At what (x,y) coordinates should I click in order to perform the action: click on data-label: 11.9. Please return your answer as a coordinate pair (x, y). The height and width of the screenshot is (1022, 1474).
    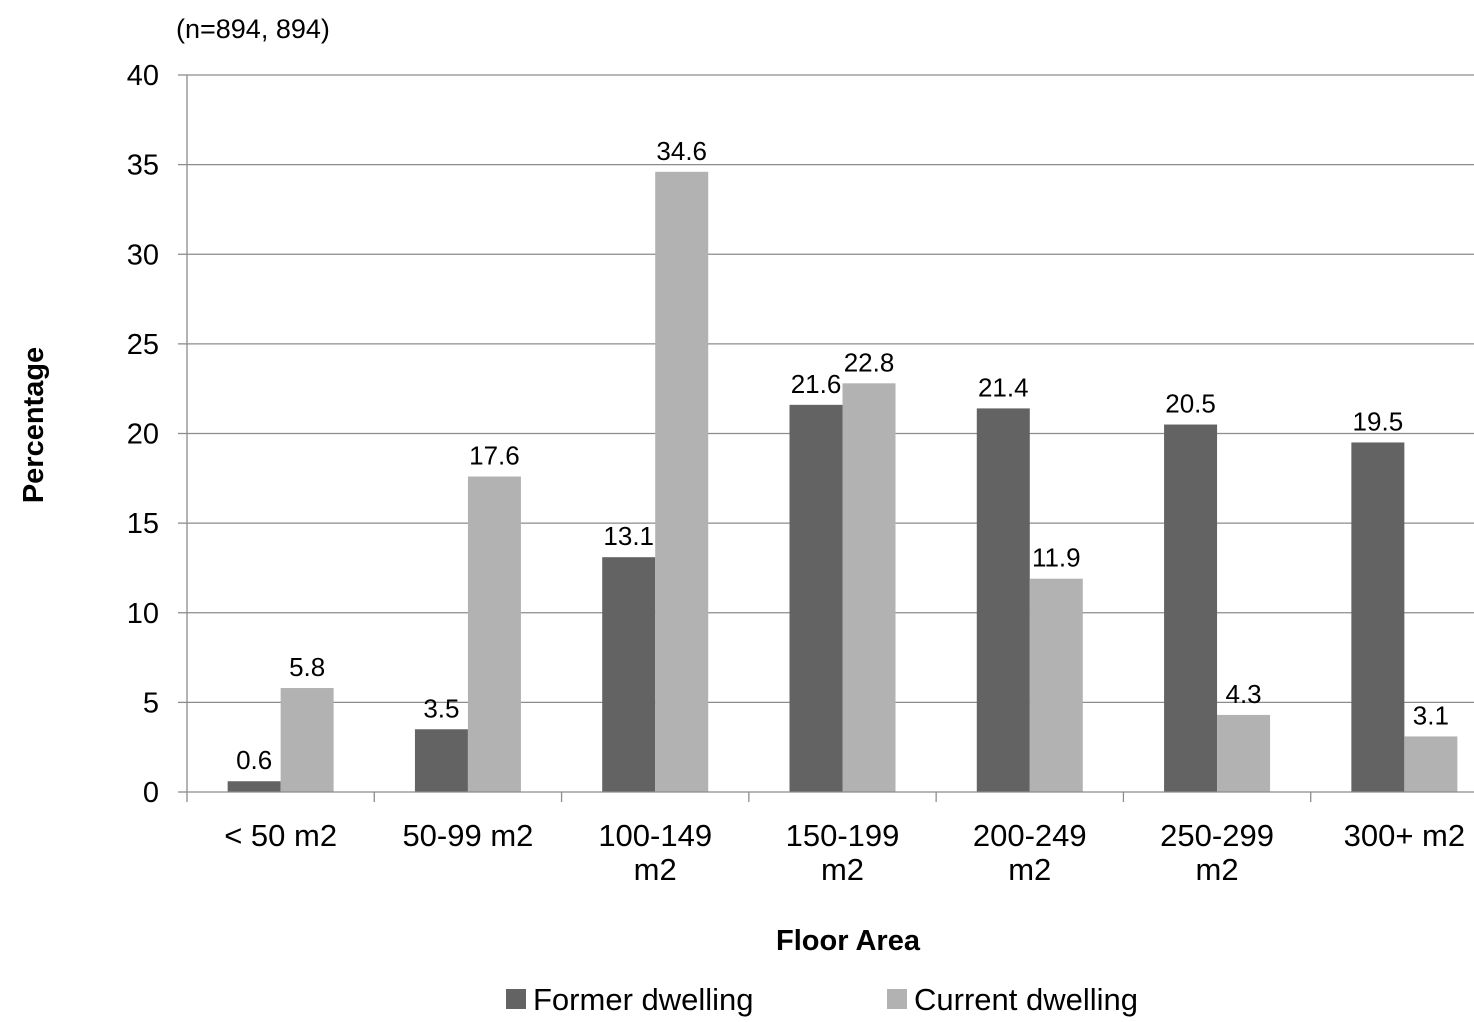
    Looking at the image, I should click on (1056, 558).